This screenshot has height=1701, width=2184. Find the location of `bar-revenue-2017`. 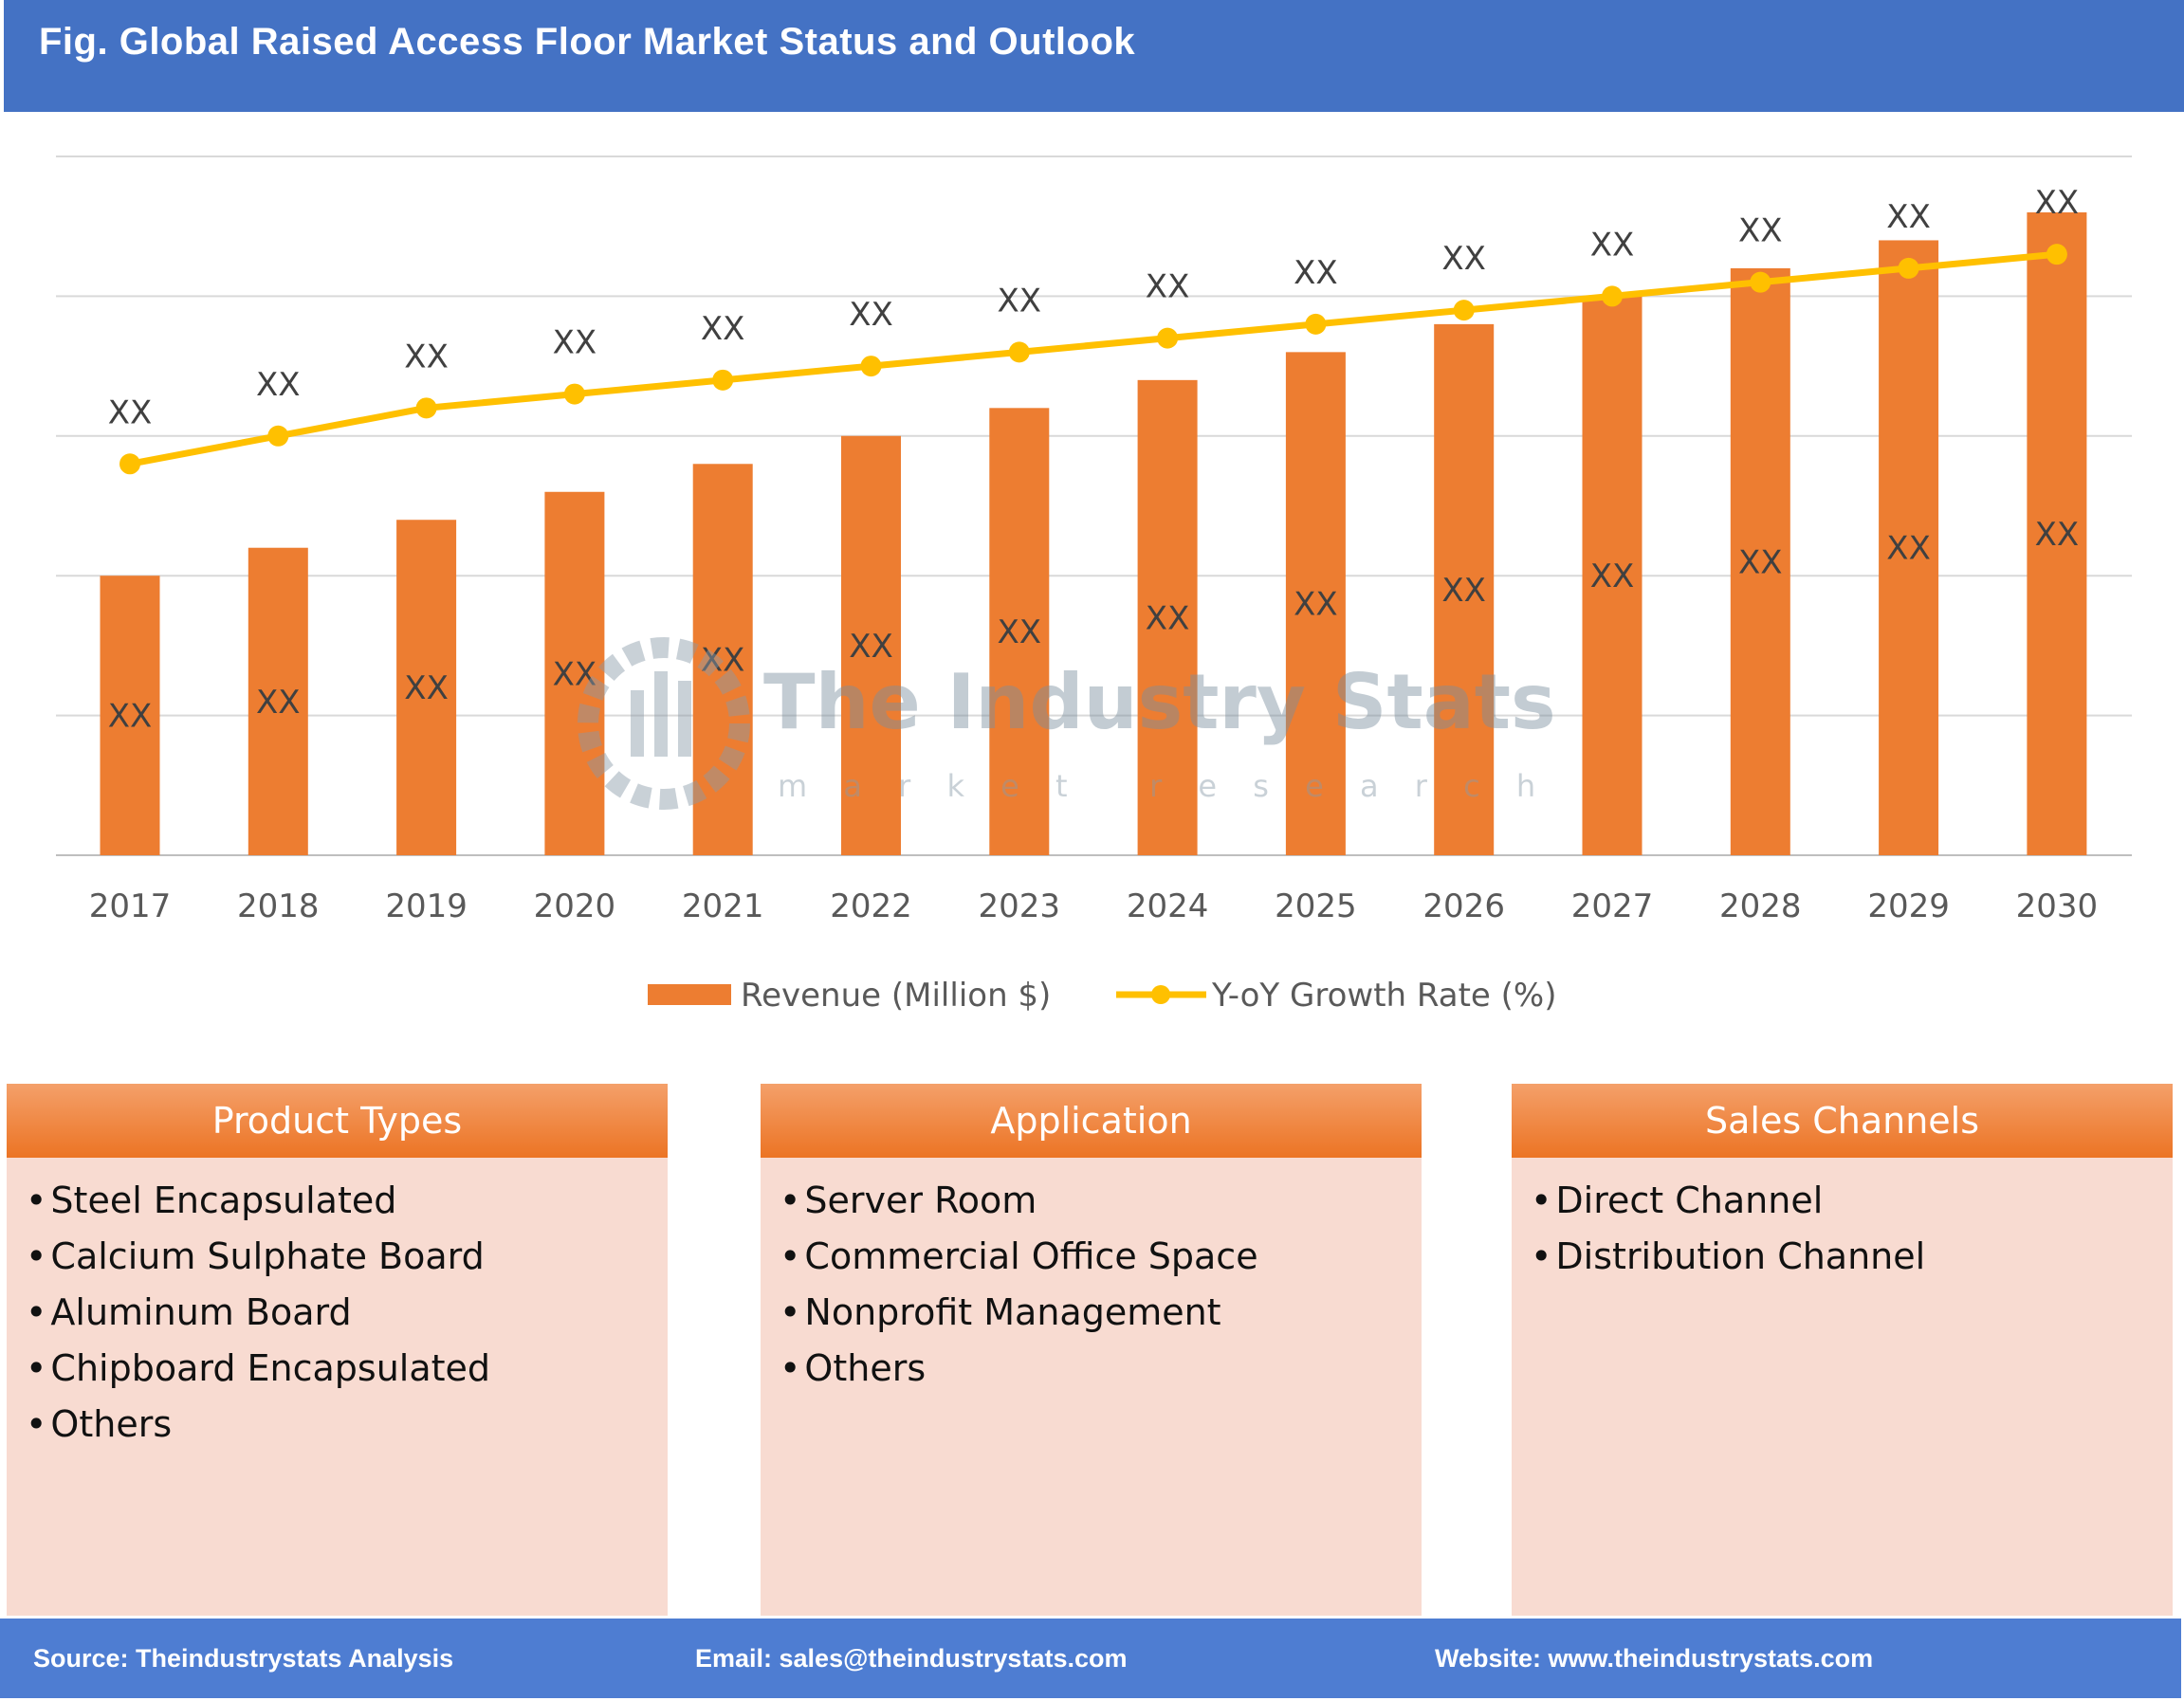

bar-revenue-2017 is located at coordinates (130, 716).